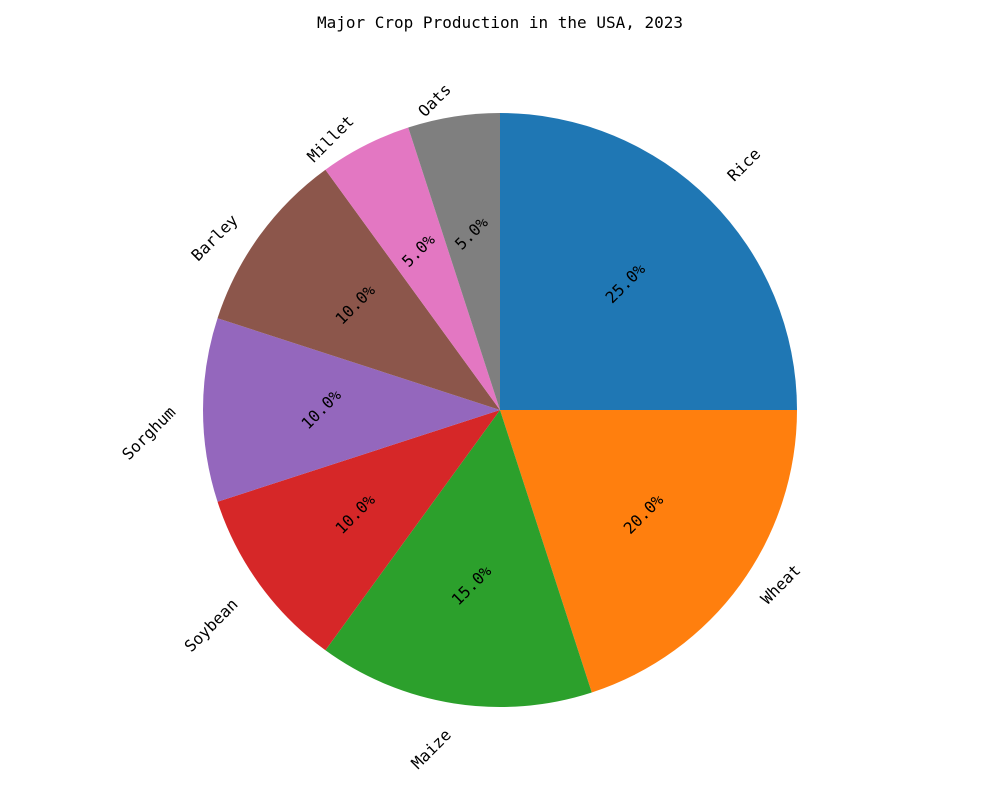 This screenshot has height=800, width=1000. I want to click on pie-slice-millet, so click(412, 268).